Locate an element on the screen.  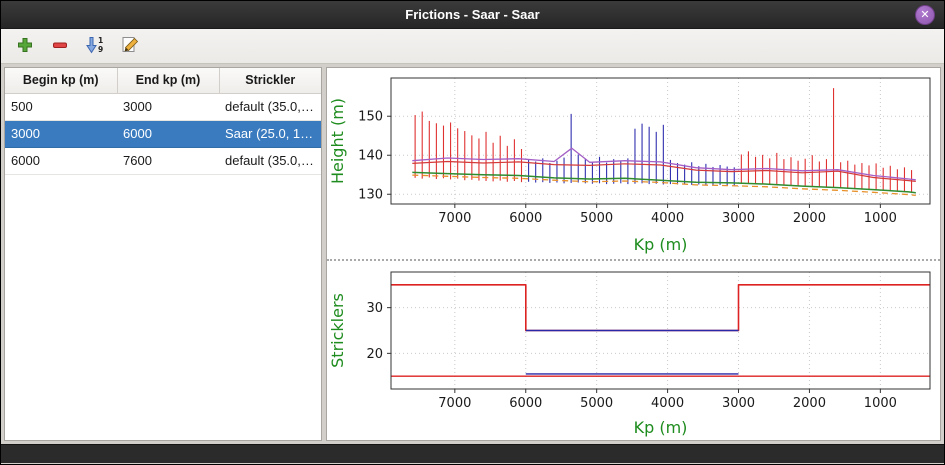
svg-text: 140 is located at coordinates (370, 156).